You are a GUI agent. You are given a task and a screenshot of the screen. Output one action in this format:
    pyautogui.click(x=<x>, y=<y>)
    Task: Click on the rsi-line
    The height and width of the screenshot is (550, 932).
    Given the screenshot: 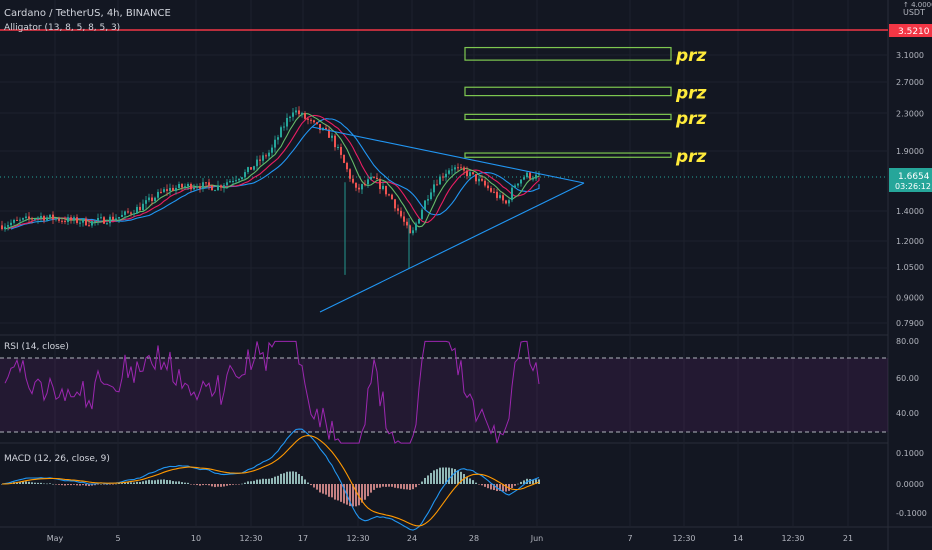 What is the action you would take?
    pyautogui.click(x=272, y=392)
    